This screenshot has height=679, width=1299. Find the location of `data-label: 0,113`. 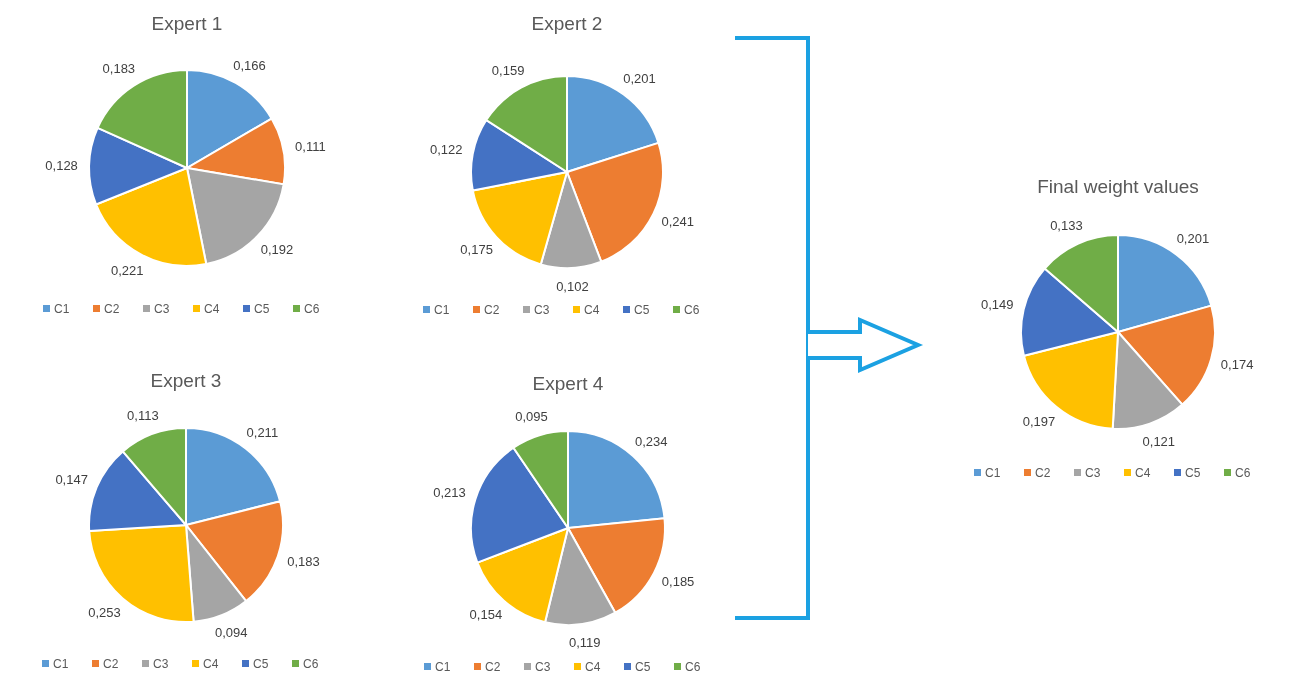

data-label: 0,113 is located at coordinates (143, 415).